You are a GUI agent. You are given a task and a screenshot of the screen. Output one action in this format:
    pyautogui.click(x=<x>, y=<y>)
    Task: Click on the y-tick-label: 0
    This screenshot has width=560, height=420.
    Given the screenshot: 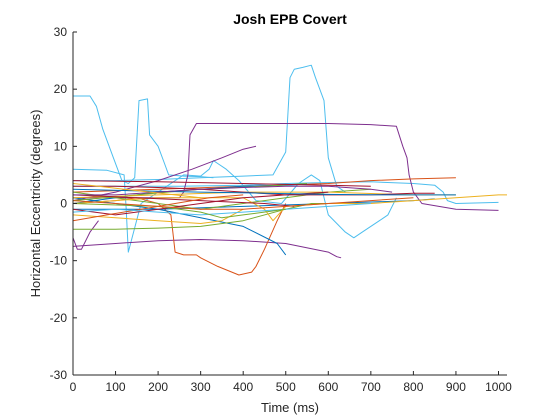 What is the action you would take?
    pyautogui.click(x=63, y=204)
    